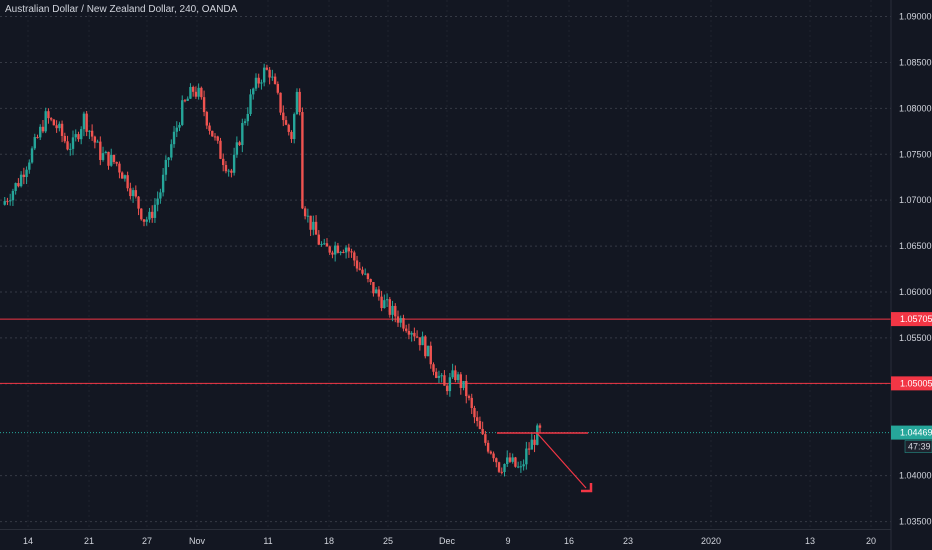 This screenshot has width=932, height=550. I want to click on x-tick-label: Nov, so click(197, 541).